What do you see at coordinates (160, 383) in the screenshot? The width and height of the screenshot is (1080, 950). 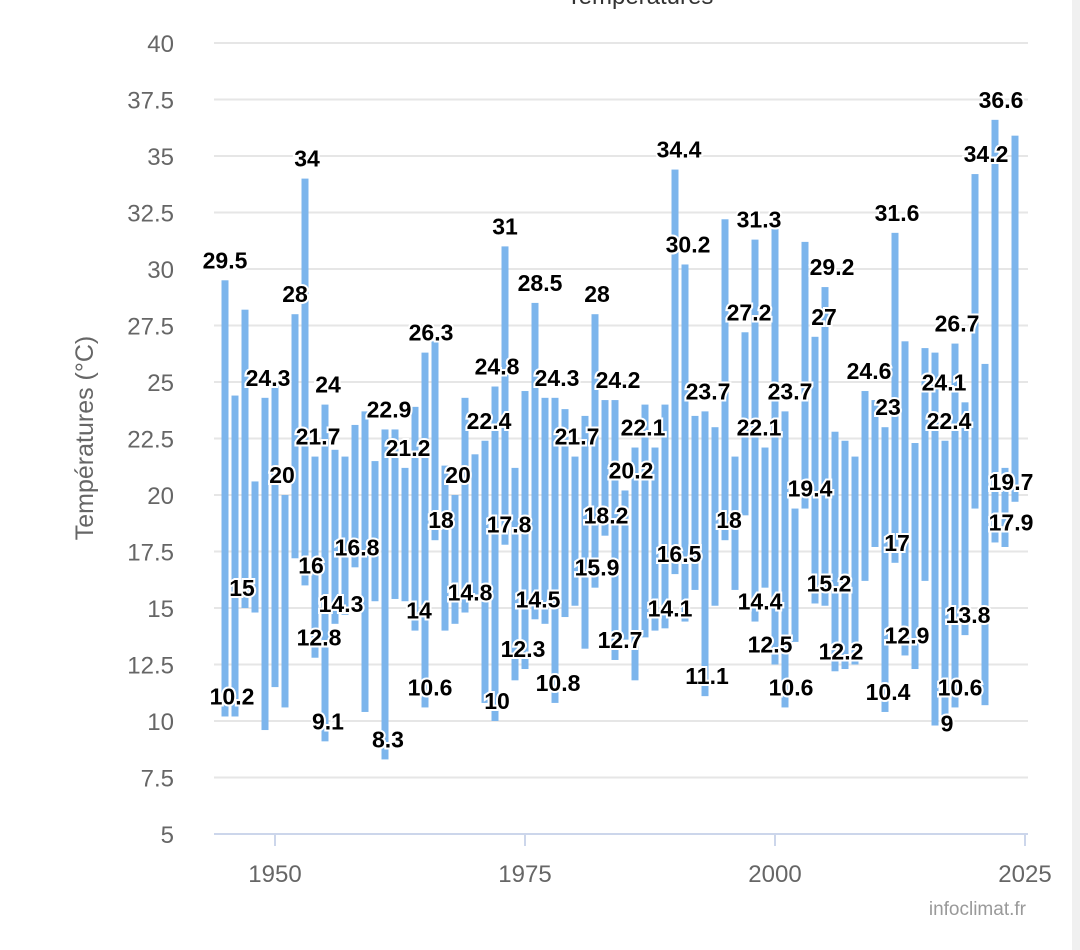 I see `y-tick-label: 25` at bounding box center [160, 383].